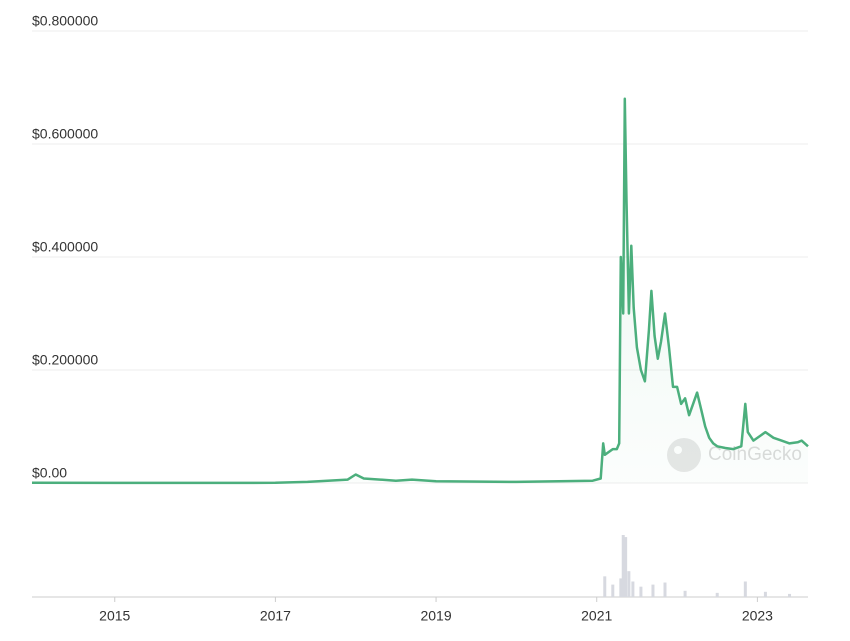  I want to click on x-tick-label: 2019, so click(435, 616).